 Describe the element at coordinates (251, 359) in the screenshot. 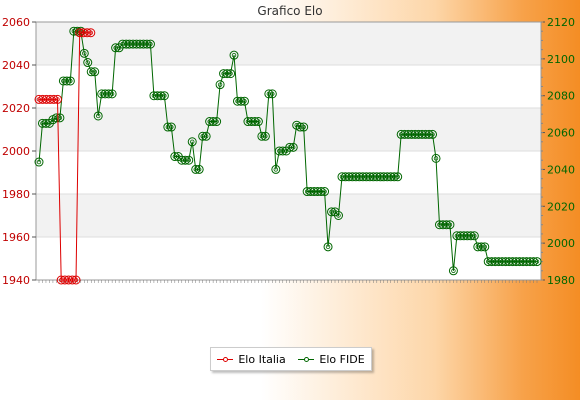

I see `legend-entry-italia: Elo Italia` at that location.